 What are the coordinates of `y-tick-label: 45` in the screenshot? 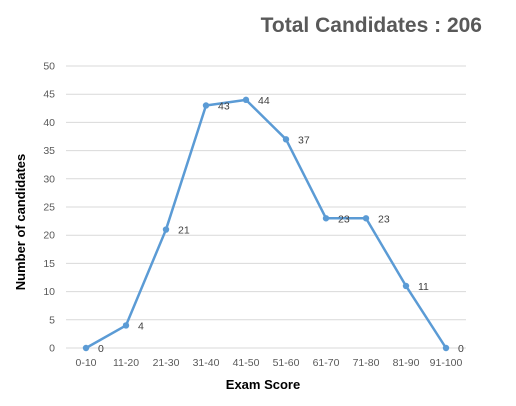 It's located at (49, 95).